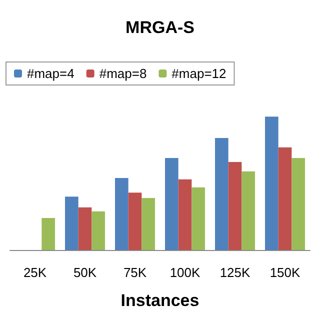 This screenshot has width=320, height=320. Describe the element at coordinates (199, 73) in the screenshot. I see `legend-label: #map=12` at that location.